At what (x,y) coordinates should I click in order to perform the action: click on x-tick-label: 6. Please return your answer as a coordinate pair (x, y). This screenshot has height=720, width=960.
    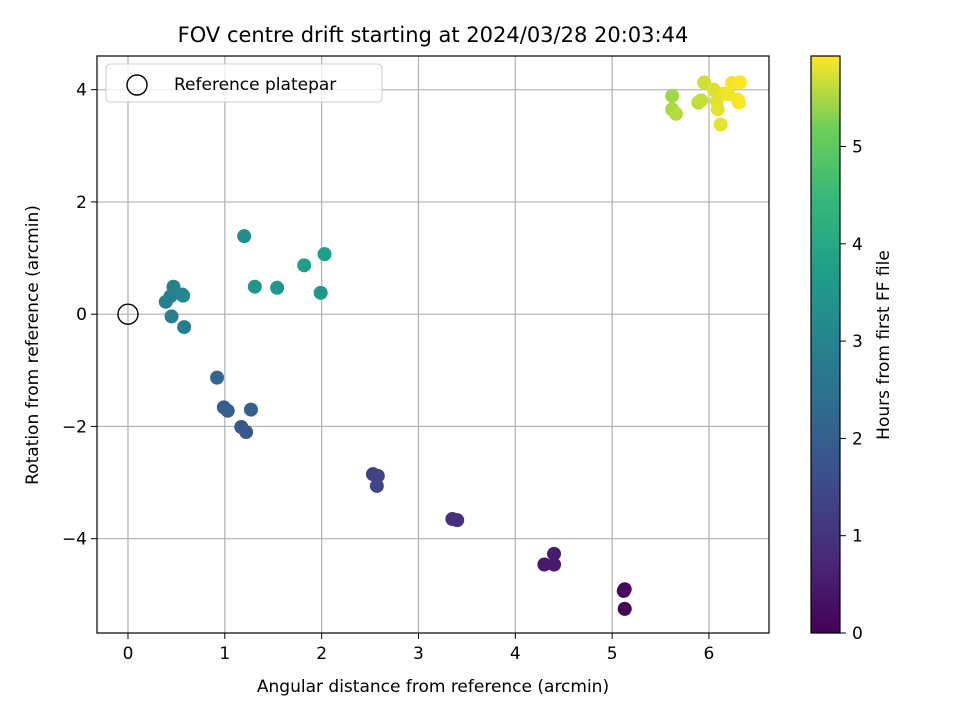
    Looking at the image, I should click on (709, 654).